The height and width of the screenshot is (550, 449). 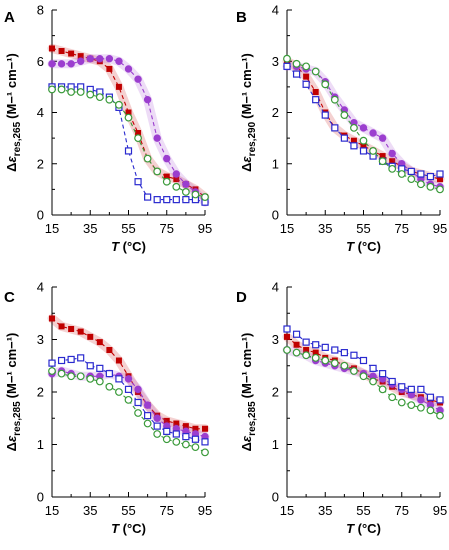 I want to click on y-tick-label: 4, so click(x=275, y=287).